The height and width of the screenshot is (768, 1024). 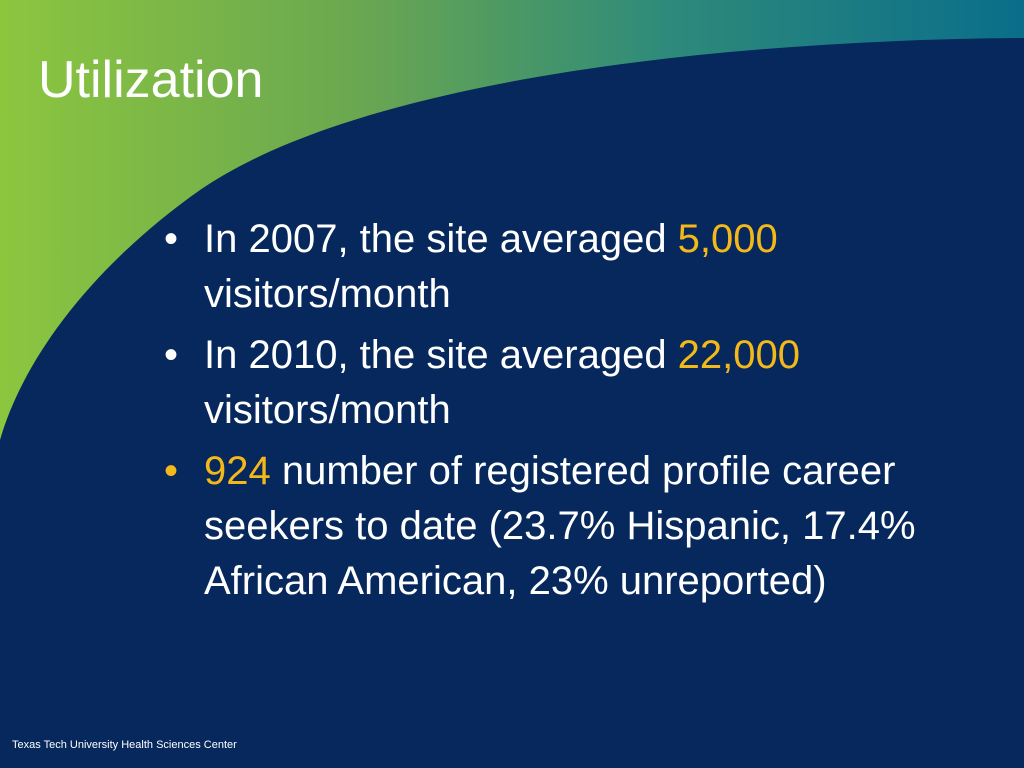 I want to click on bullet-text-prefix: In 2007, the site averaged, so click(x=441, y=239).